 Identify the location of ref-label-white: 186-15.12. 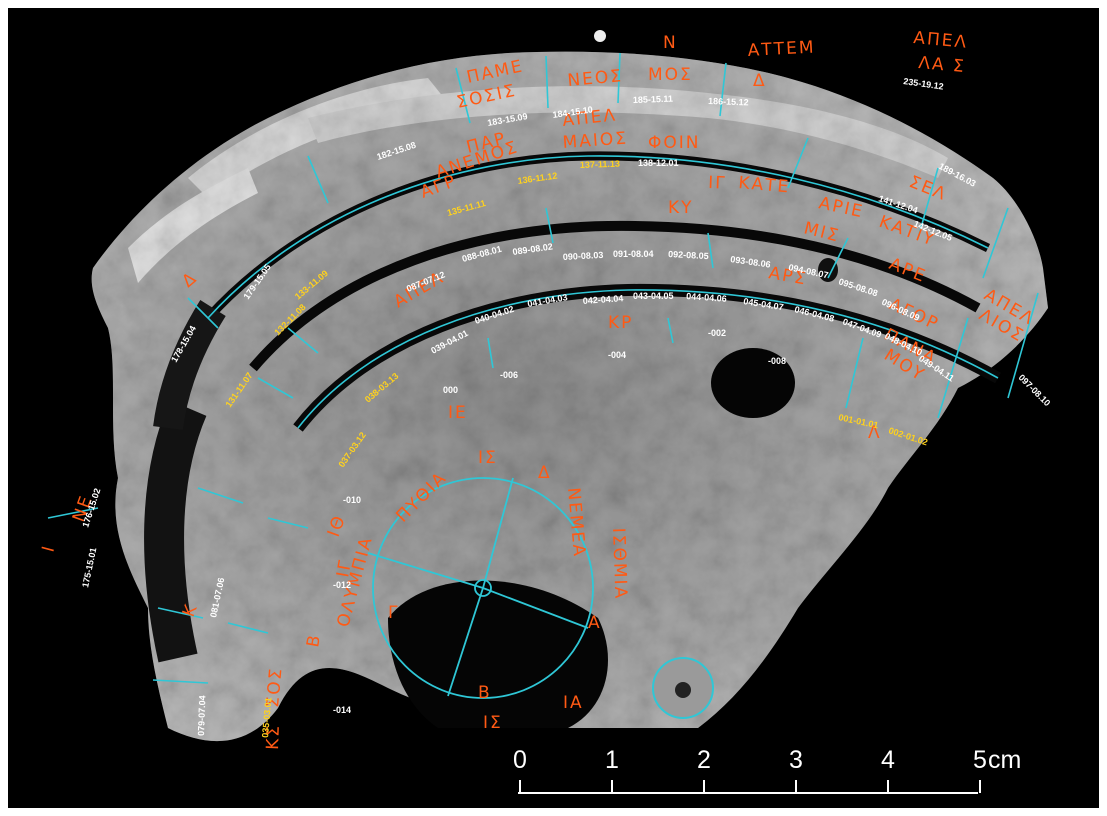
(728, 101).